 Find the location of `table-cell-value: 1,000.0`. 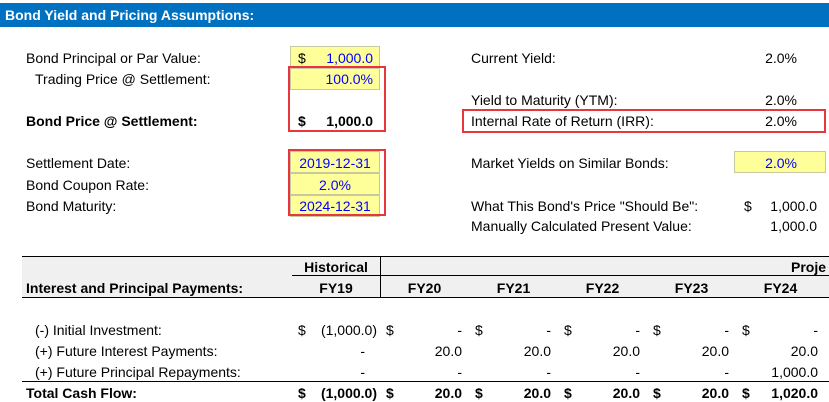

table-cell-value: 1,000.0 is located at coordinates (794, 372).